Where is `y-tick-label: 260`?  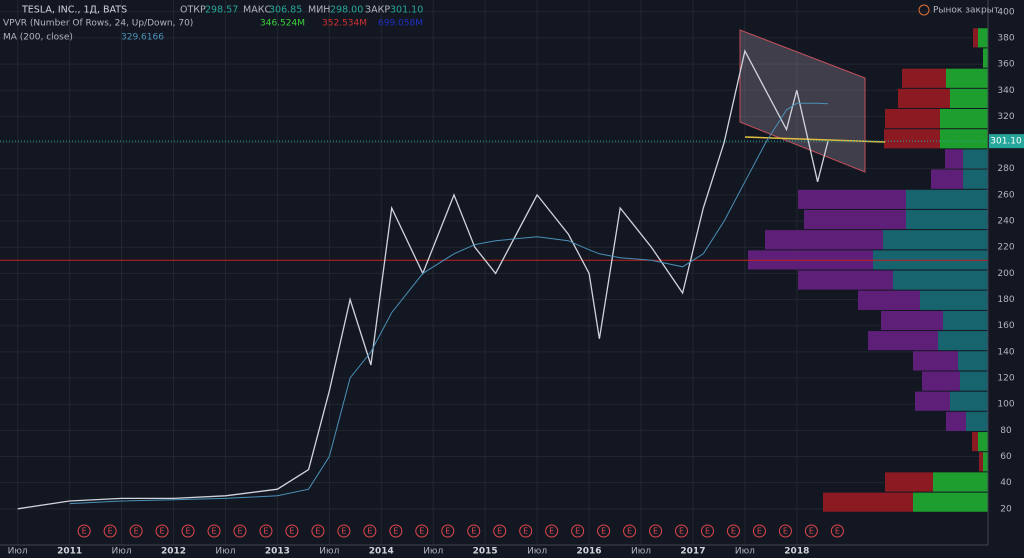
y-tick-label: 260 is located at coordinates (1005, 195).